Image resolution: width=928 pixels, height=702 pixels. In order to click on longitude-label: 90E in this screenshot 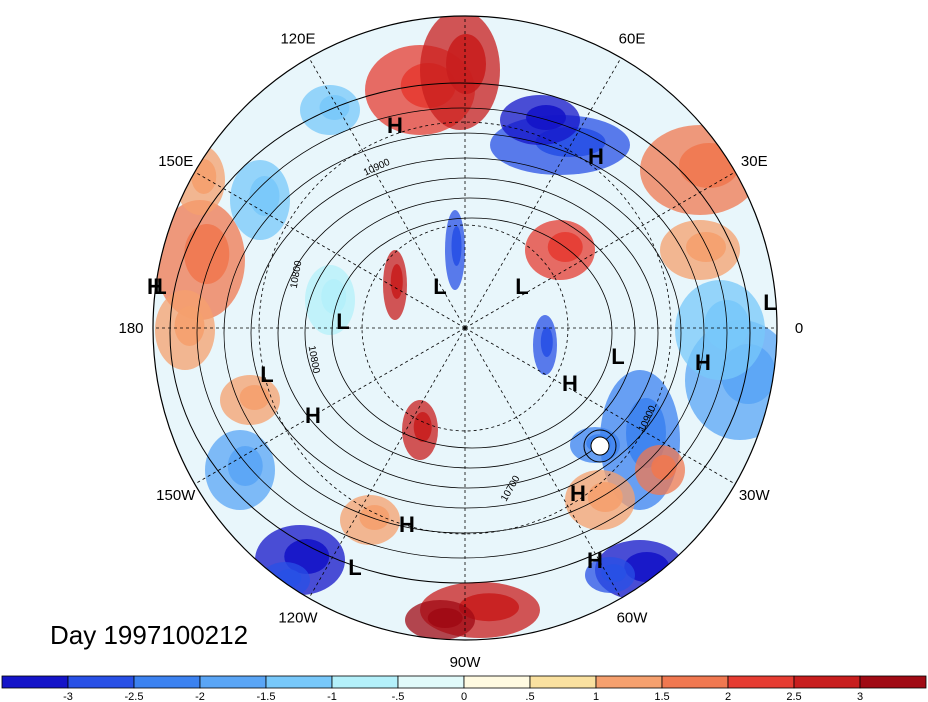, I will do `click(465, 1)`.